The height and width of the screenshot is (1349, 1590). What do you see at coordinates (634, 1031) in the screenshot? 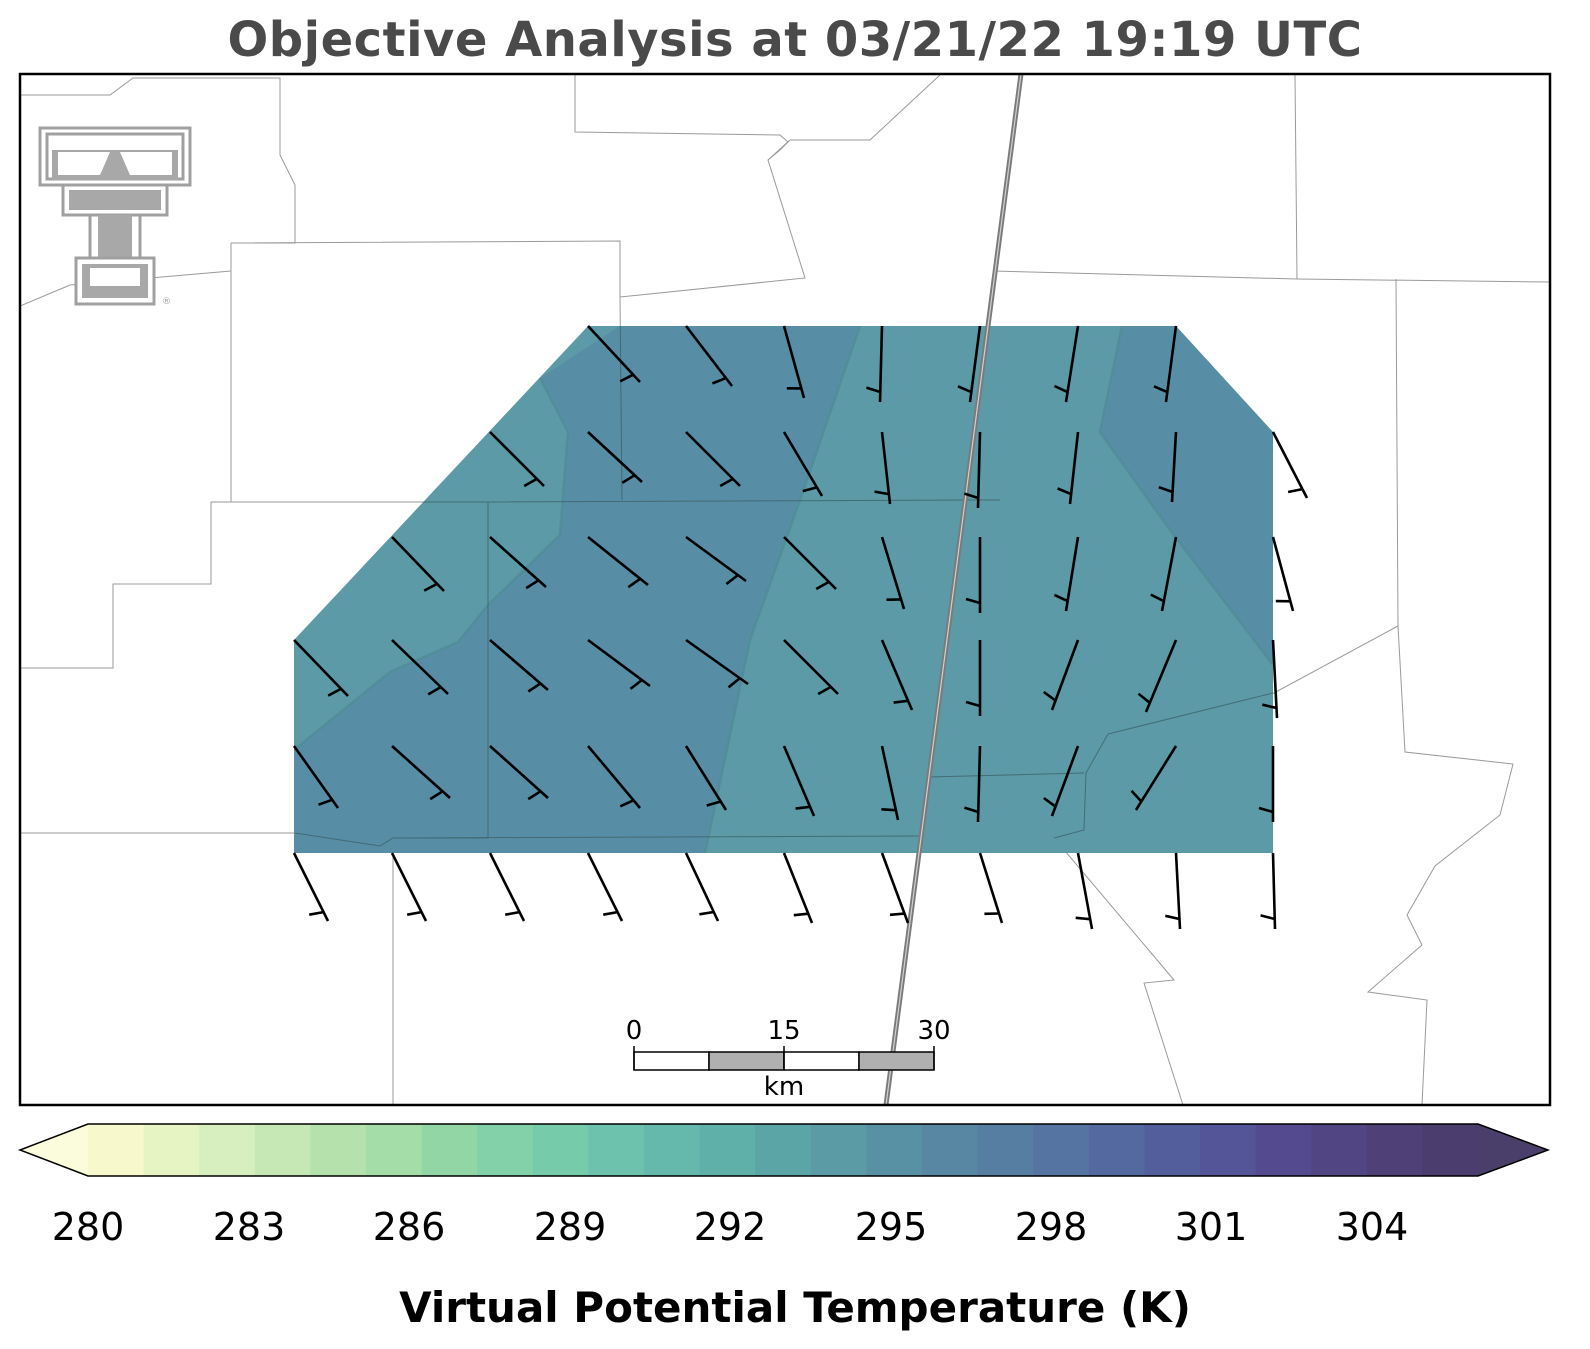
I see `scale-label-0: 0` at bounding box center [634, 1031].